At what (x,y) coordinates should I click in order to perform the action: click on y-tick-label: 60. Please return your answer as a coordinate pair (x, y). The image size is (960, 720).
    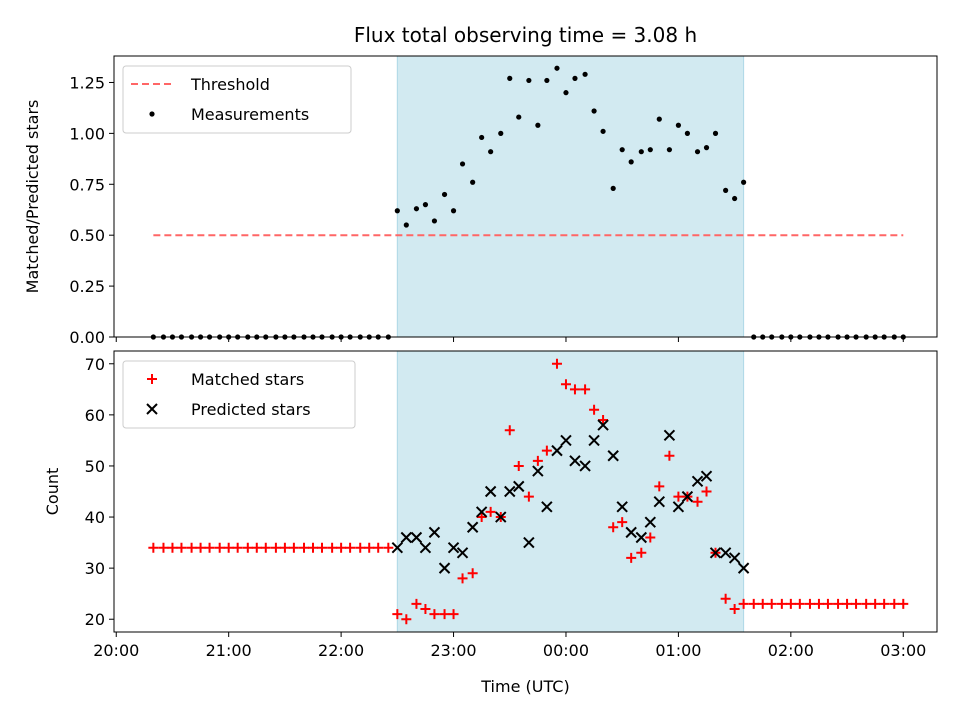
    Looking at the image, I should click on (95, 415).